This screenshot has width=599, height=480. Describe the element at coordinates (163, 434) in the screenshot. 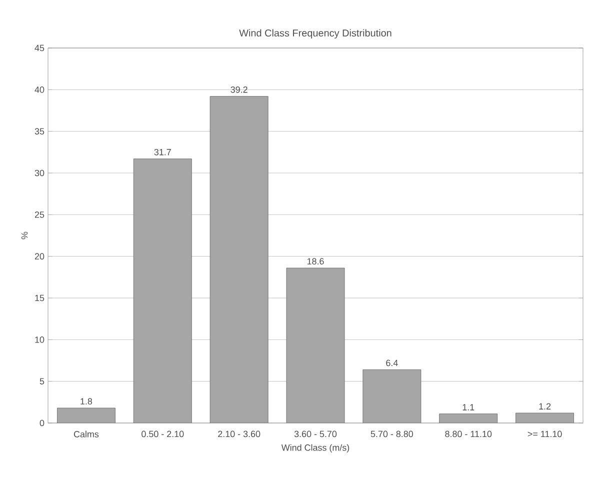

I see `x-tick-label: 0.50 - 2.10` at that location.